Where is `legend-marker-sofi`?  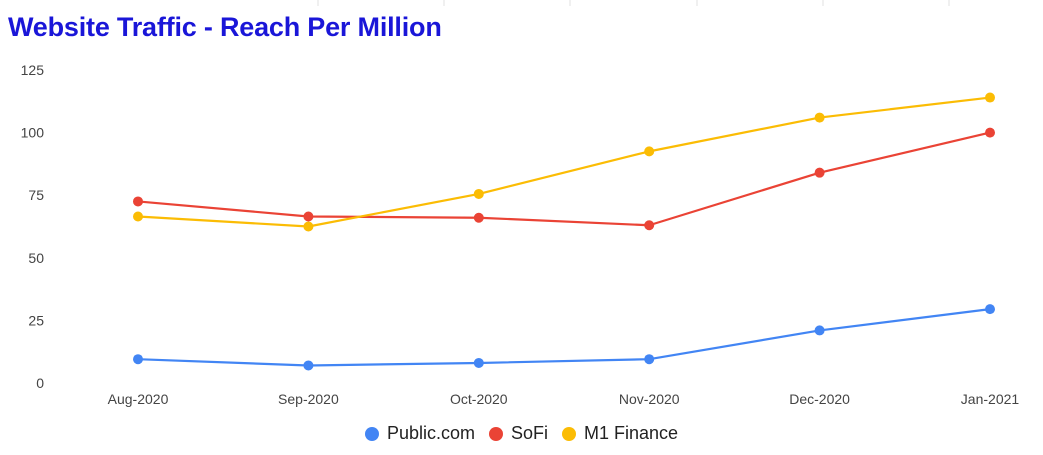 legend-marker-sofi is located at coordinates (495, 433).